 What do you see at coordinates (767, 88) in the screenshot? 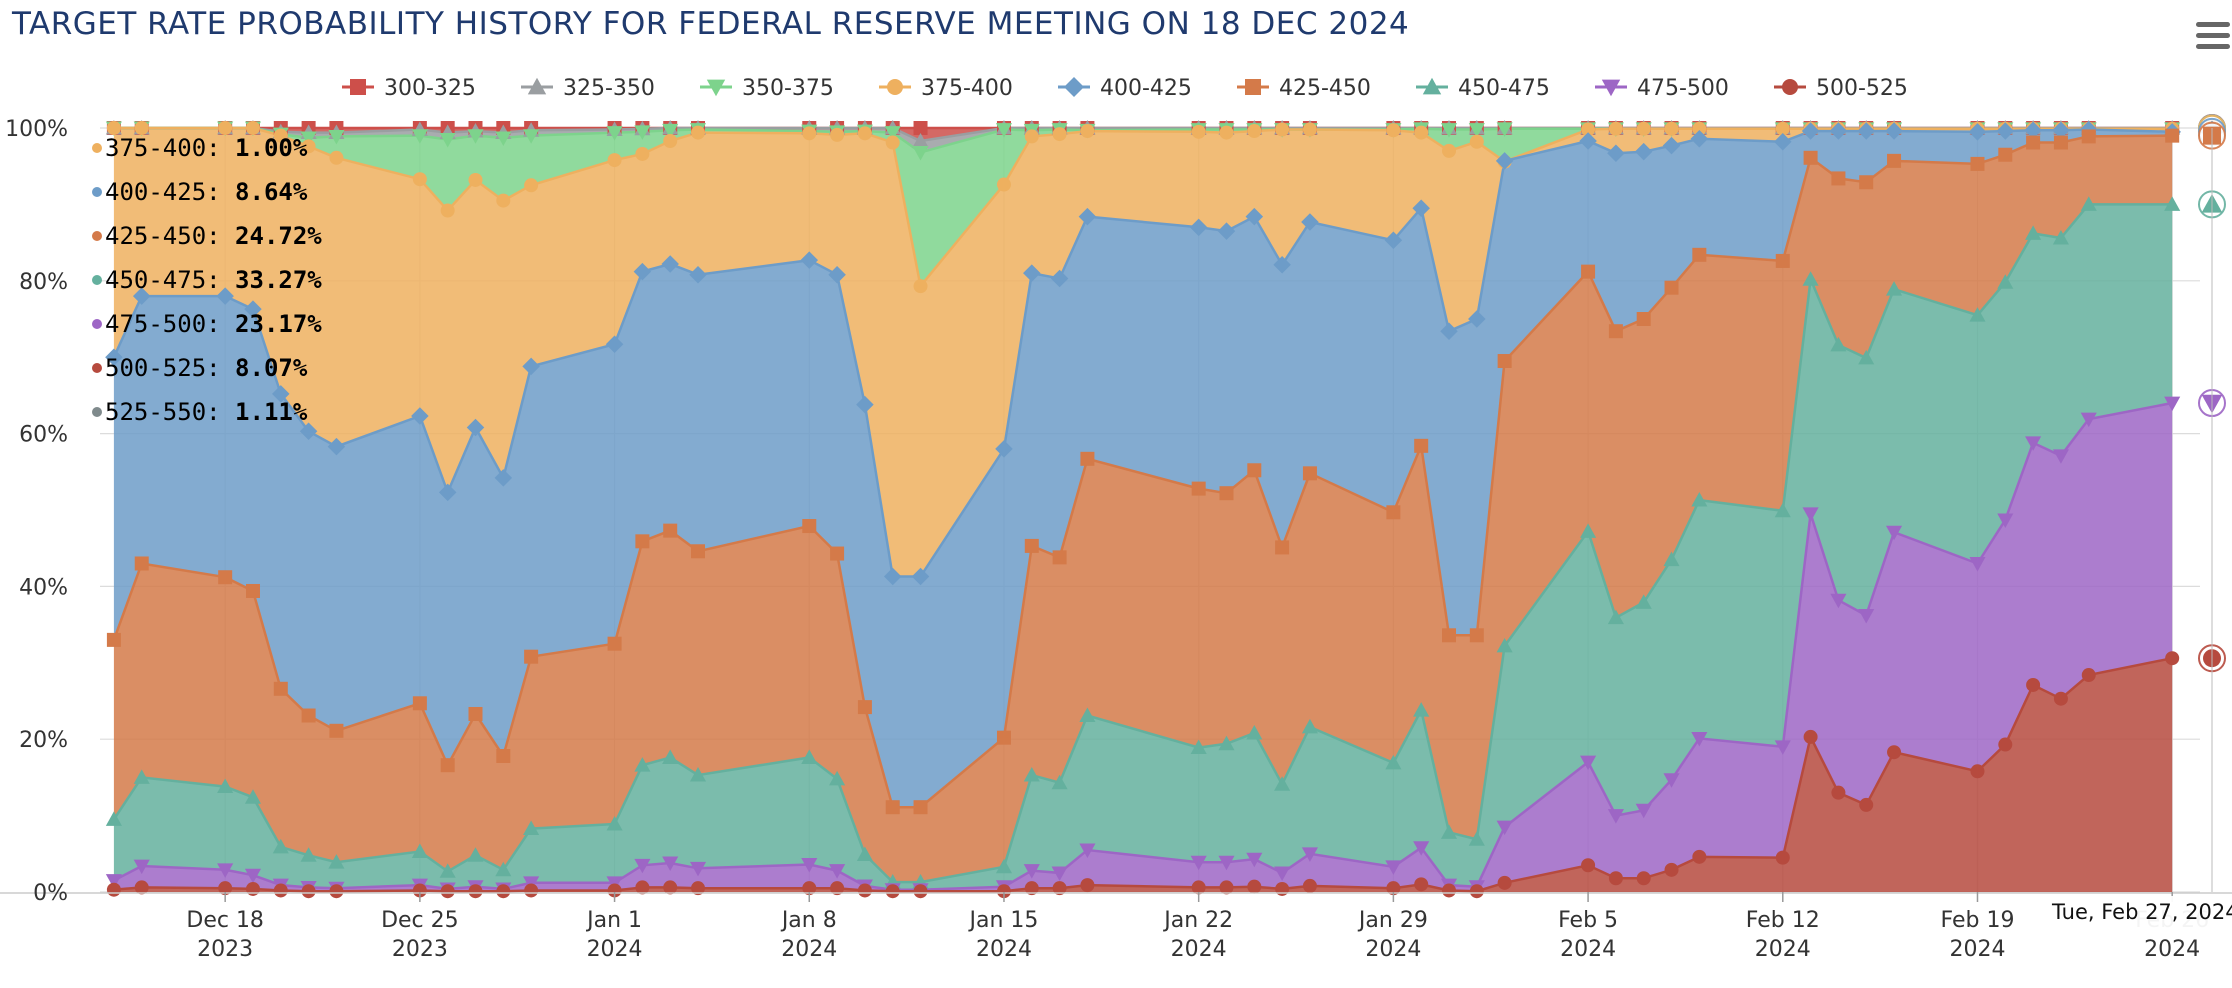
I see `legend-item-350-375: 350-375` at bounding box center [767, 88].